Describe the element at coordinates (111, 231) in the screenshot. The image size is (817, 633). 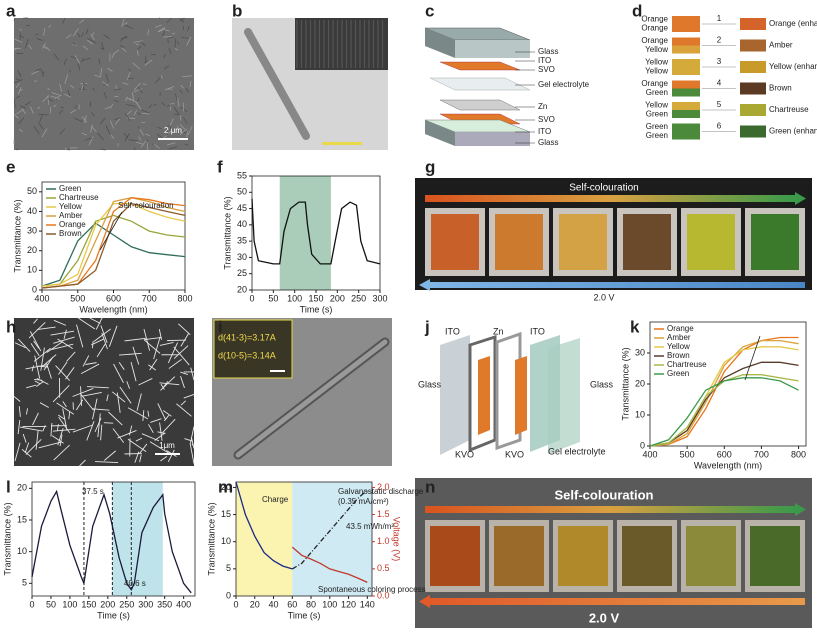
I see `arrow` at that location.